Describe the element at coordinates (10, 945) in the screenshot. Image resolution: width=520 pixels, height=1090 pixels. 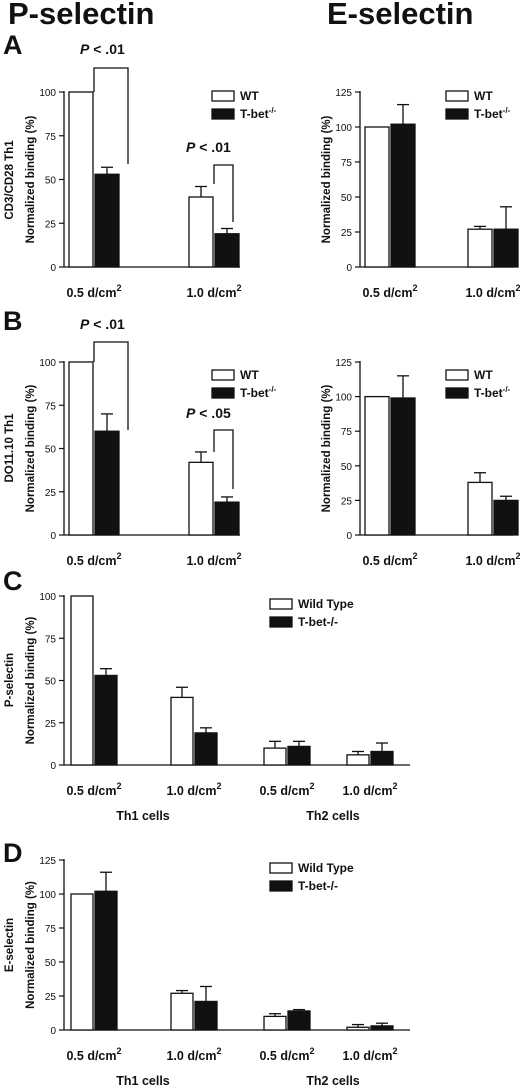
I see `row-label: E-selectin` at that location.